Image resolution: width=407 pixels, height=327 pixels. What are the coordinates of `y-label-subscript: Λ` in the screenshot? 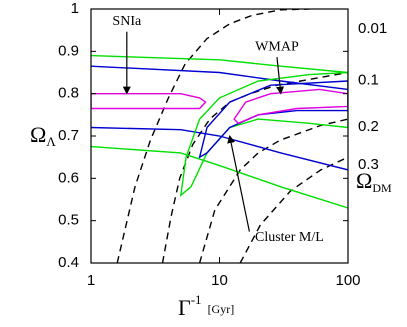 It's located at (51, 141).